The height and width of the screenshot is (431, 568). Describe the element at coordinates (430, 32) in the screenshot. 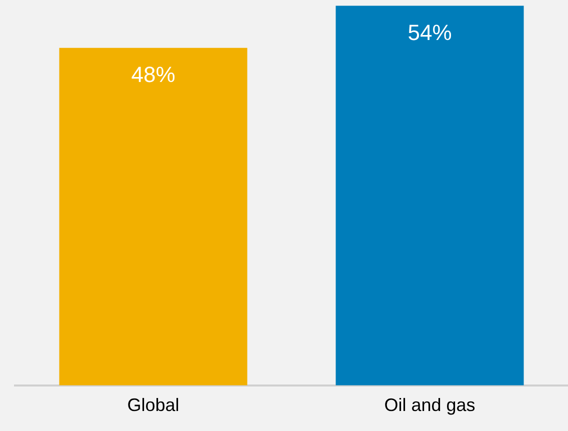

I see `data-label: 54%` at that location.